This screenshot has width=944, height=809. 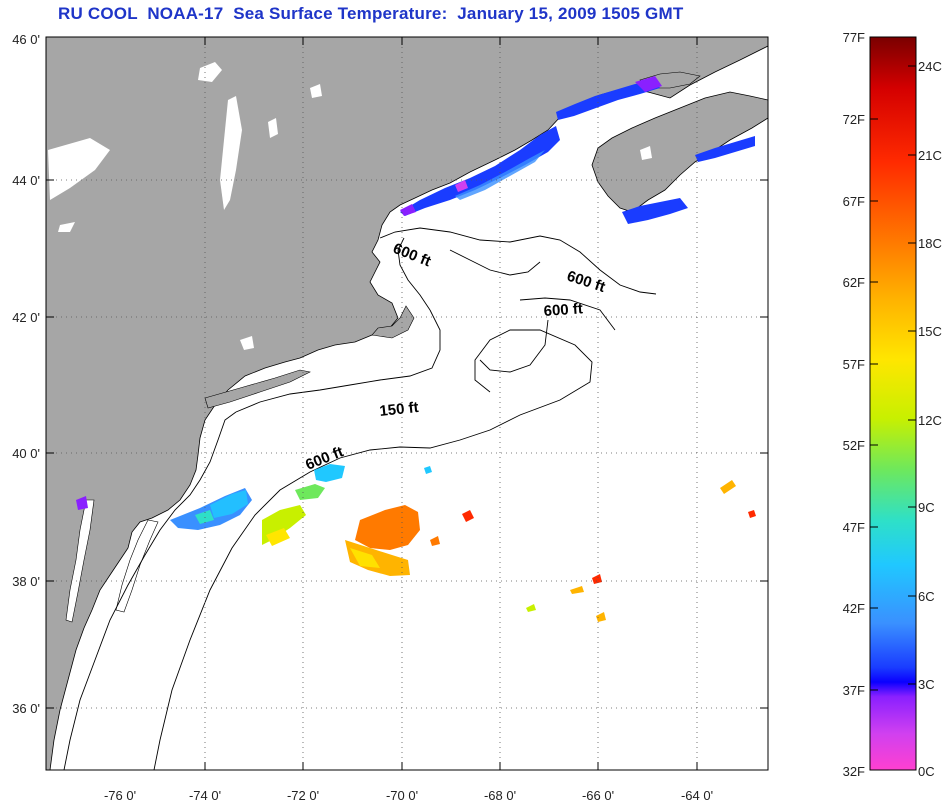 I want to click on lon-tick-label: -76 0', so click(x=120, y=795).